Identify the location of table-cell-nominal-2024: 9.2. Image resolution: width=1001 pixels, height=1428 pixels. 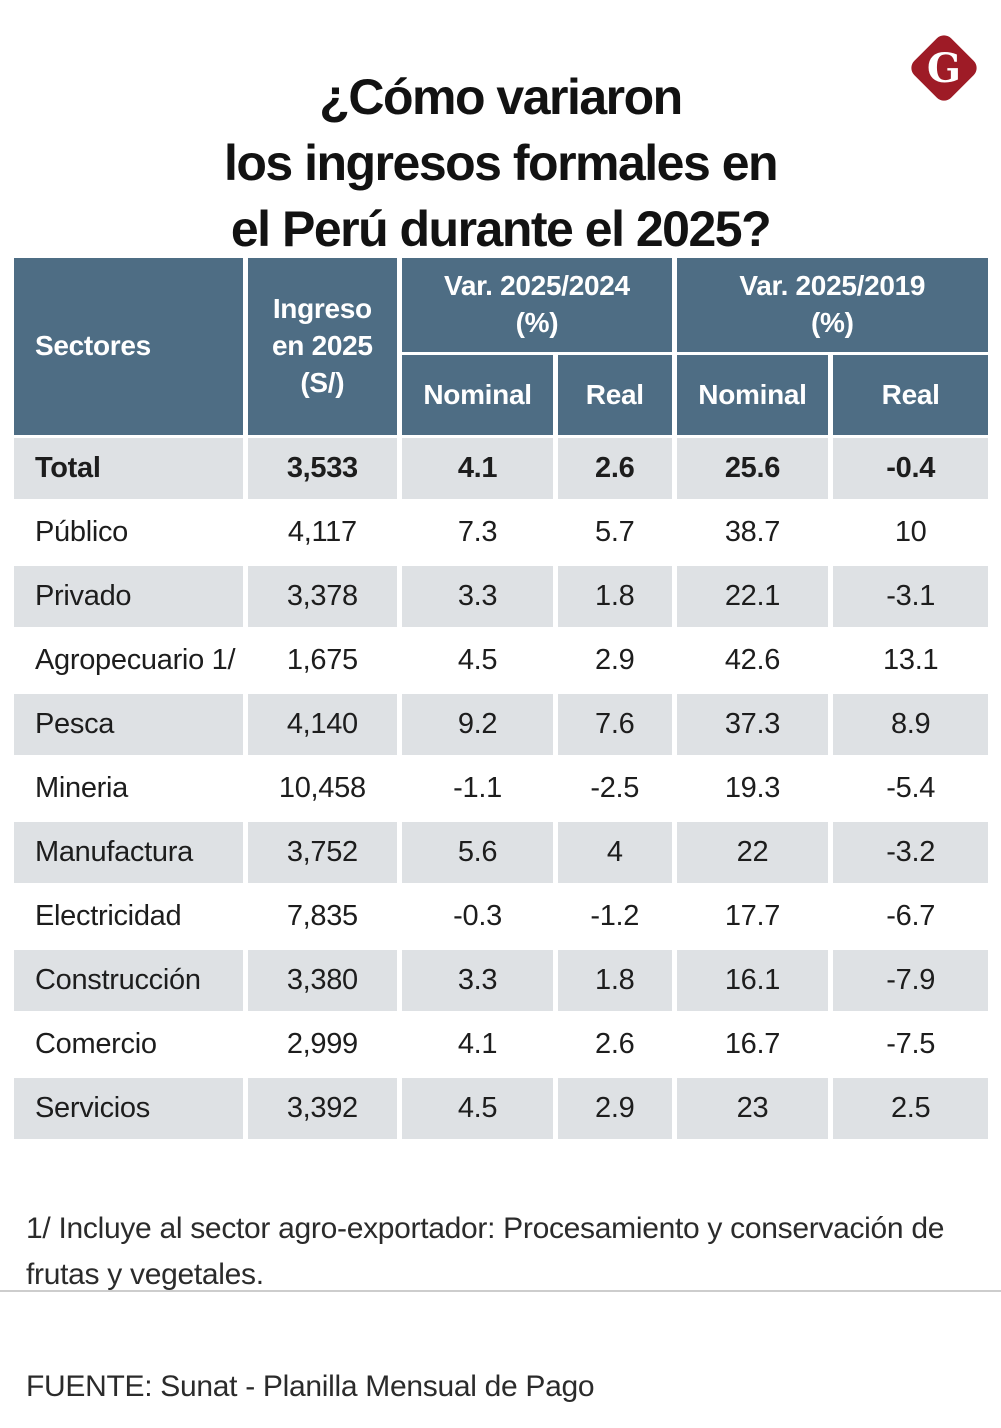
(477, 724).